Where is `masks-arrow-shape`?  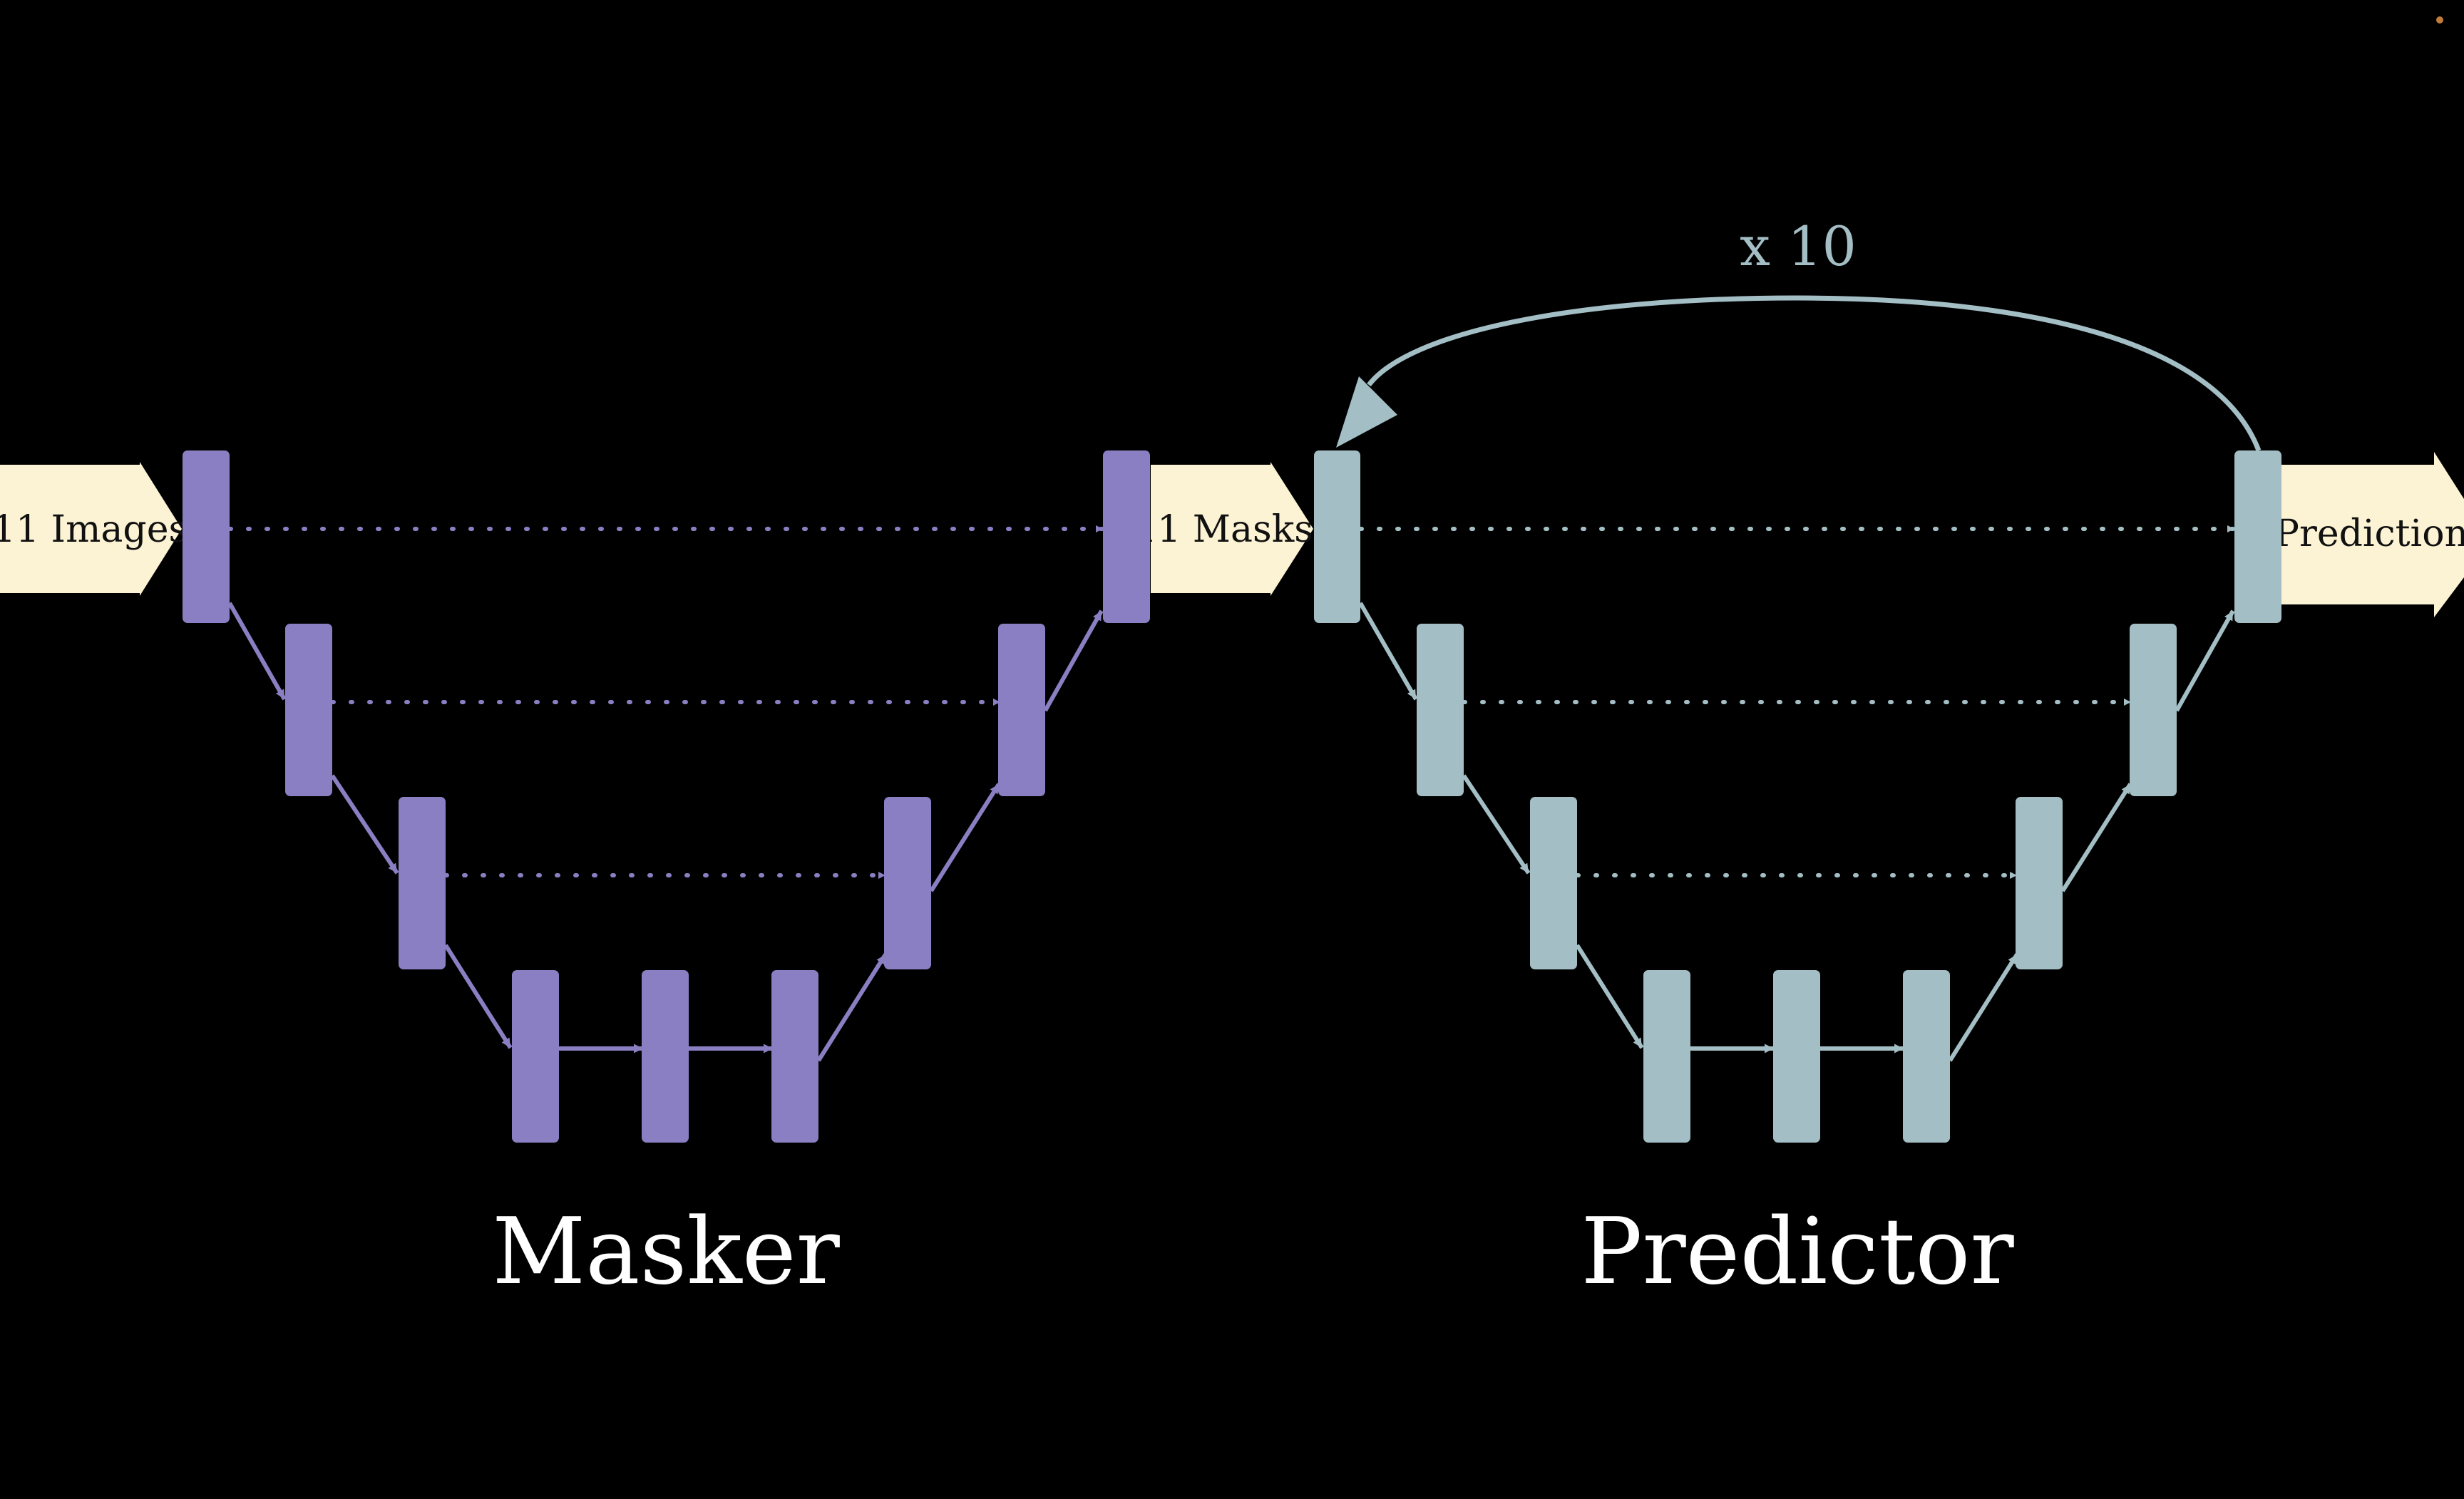
masks-arrow-shape is located at coordinates (1232, 529).